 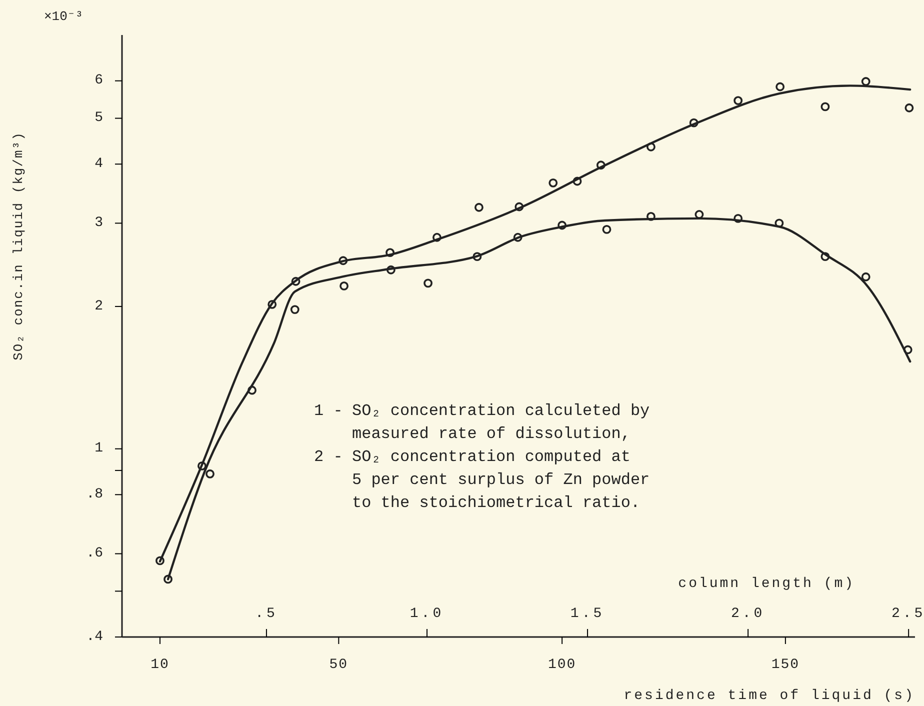 I want to click on x2-tick-label: 1.5, so click(x=587, y=614).